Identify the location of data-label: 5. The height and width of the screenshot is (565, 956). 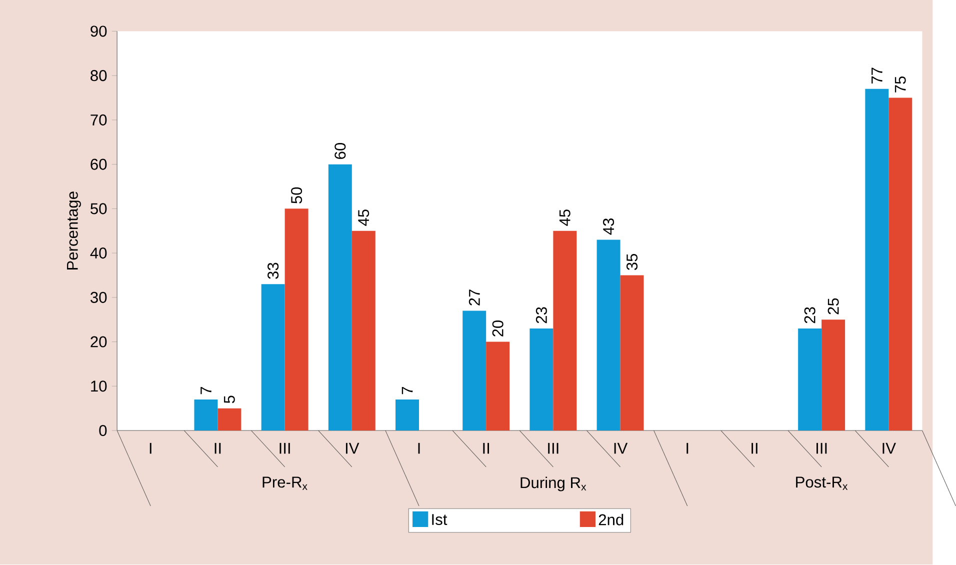
(229, 400).